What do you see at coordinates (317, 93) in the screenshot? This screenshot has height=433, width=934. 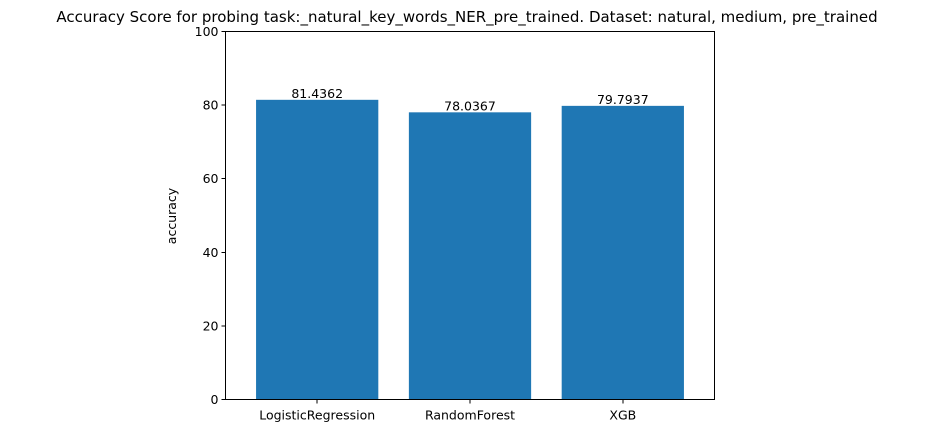 I see `data-label-logisticregression: 81.4362` at bounding box center [317, 93].